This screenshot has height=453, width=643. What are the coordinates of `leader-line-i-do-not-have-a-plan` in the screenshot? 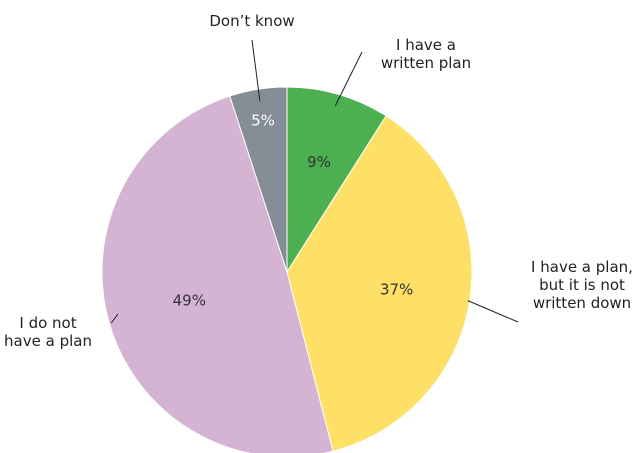 It's located at (114, 318).